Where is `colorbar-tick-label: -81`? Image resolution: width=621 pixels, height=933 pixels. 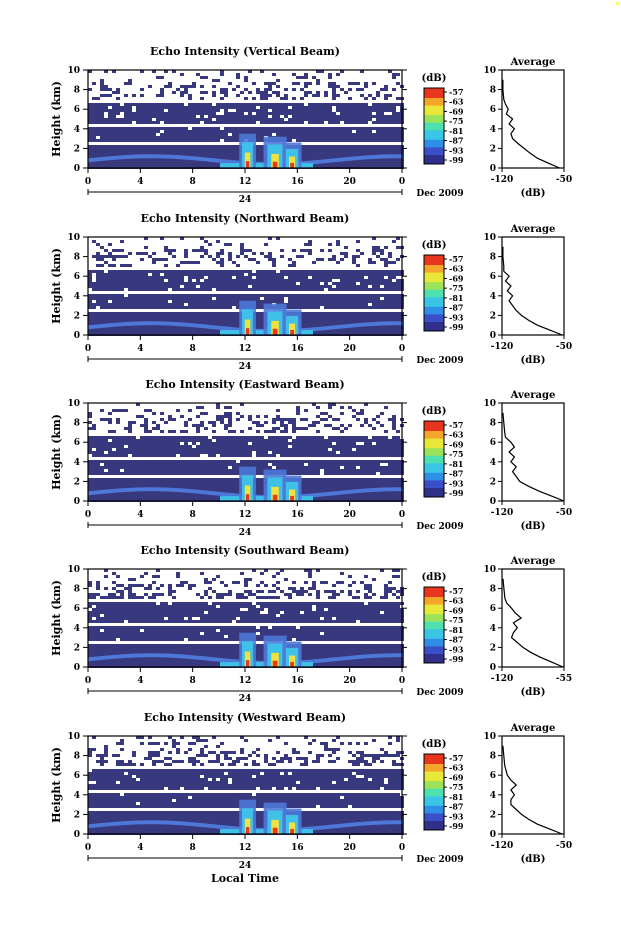 colorbar-tick-label: -81 is located at coordinates (456, 131).